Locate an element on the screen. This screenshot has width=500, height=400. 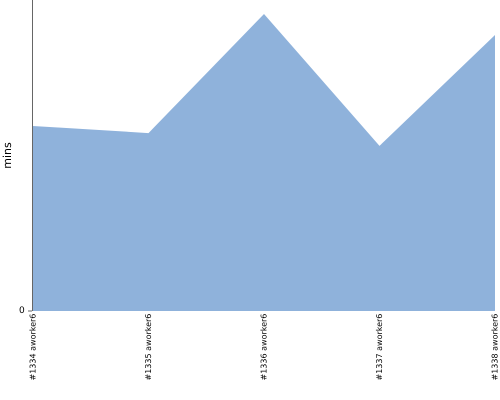
x-tick-label: #1337 aworker6 is located at coordinates (379, 347).